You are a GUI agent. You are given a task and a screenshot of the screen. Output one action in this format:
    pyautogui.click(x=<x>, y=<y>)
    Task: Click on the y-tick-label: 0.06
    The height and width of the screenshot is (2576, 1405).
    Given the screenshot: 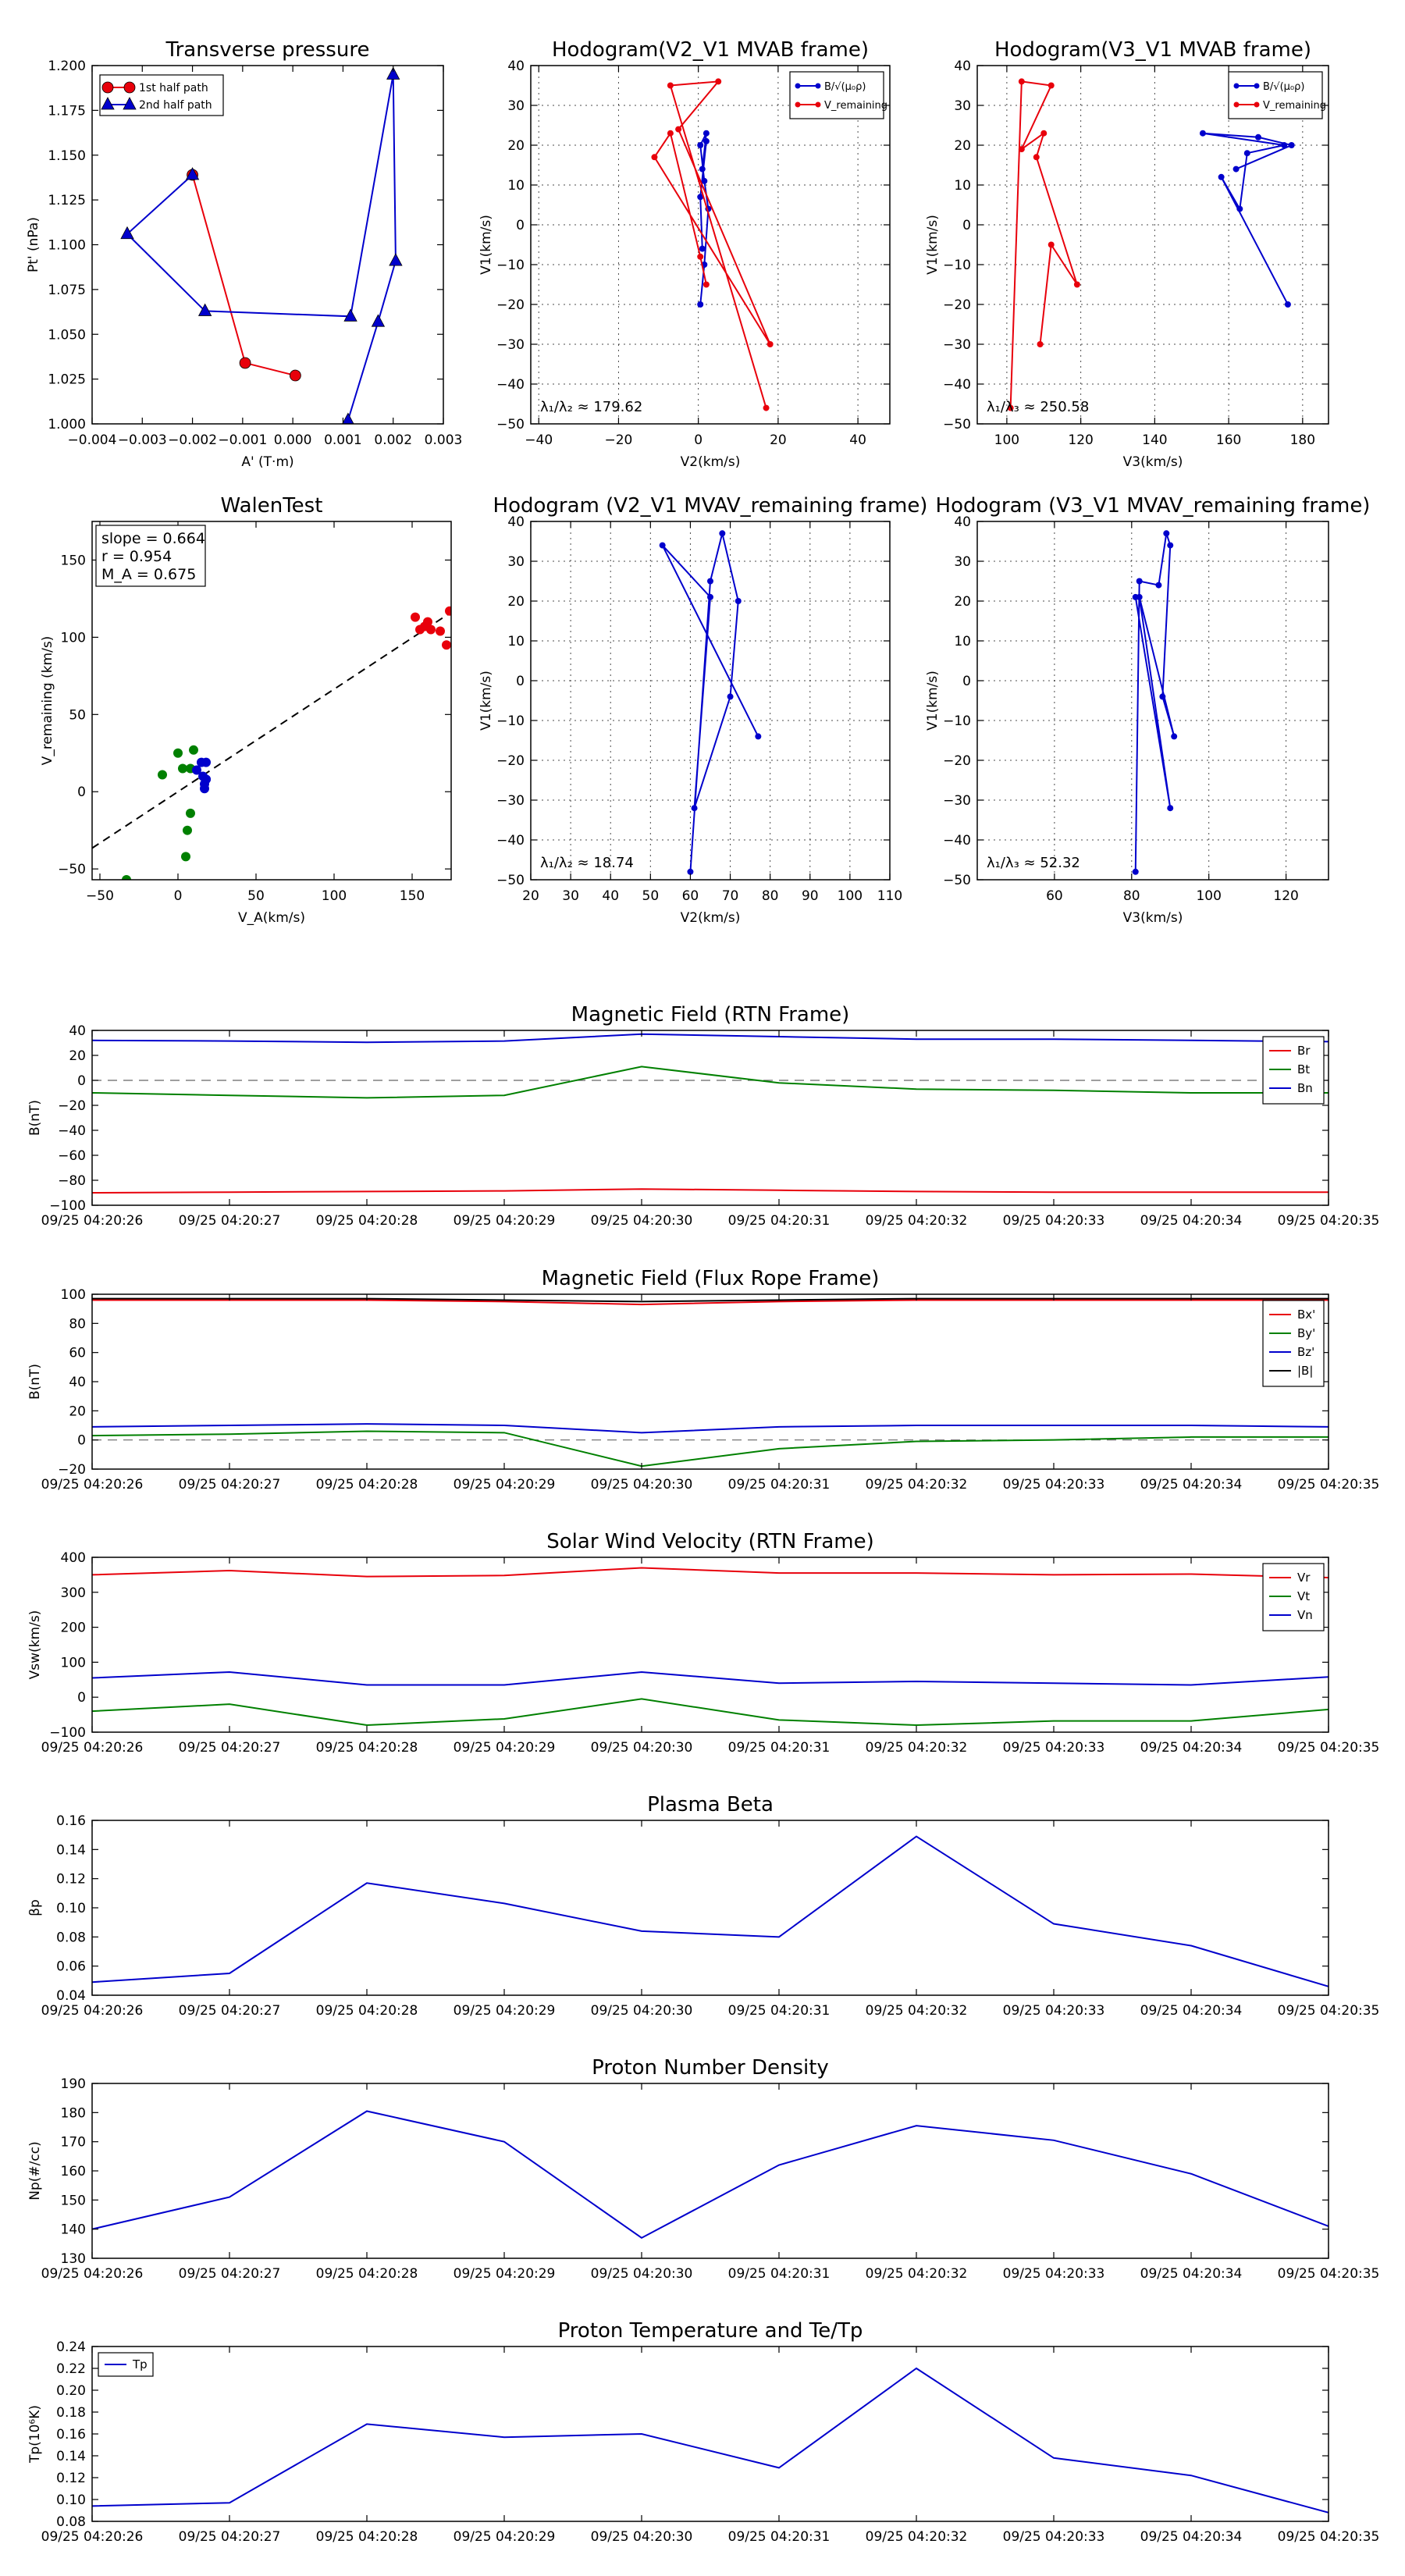 What is the action you would take?
    pyautogui.click(x=71, y=1967)
    